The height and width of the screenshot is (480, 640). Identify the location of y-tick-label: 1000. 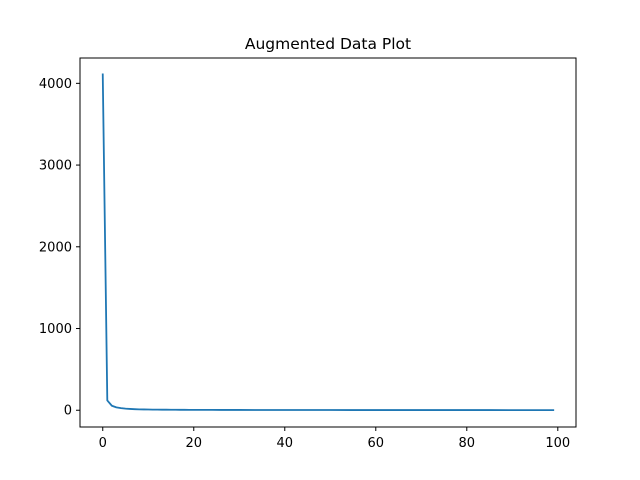
(55, 329).